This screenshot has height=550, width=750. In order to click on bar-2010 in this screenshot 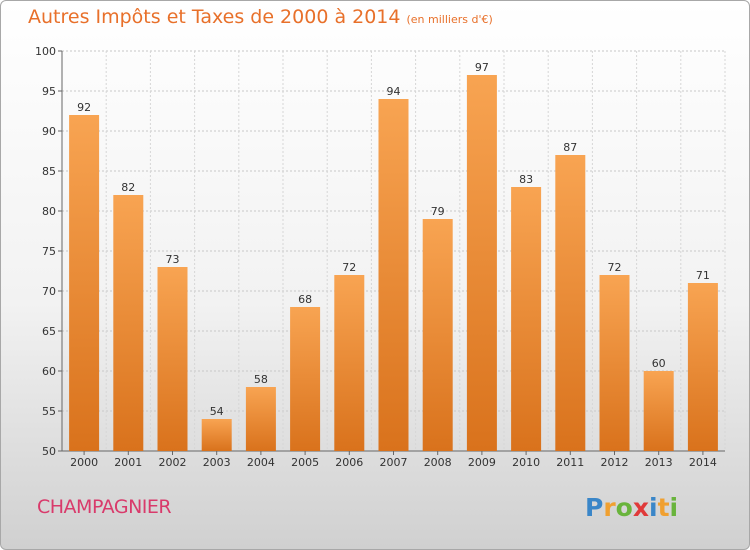, I will do `click(526, 319)`.